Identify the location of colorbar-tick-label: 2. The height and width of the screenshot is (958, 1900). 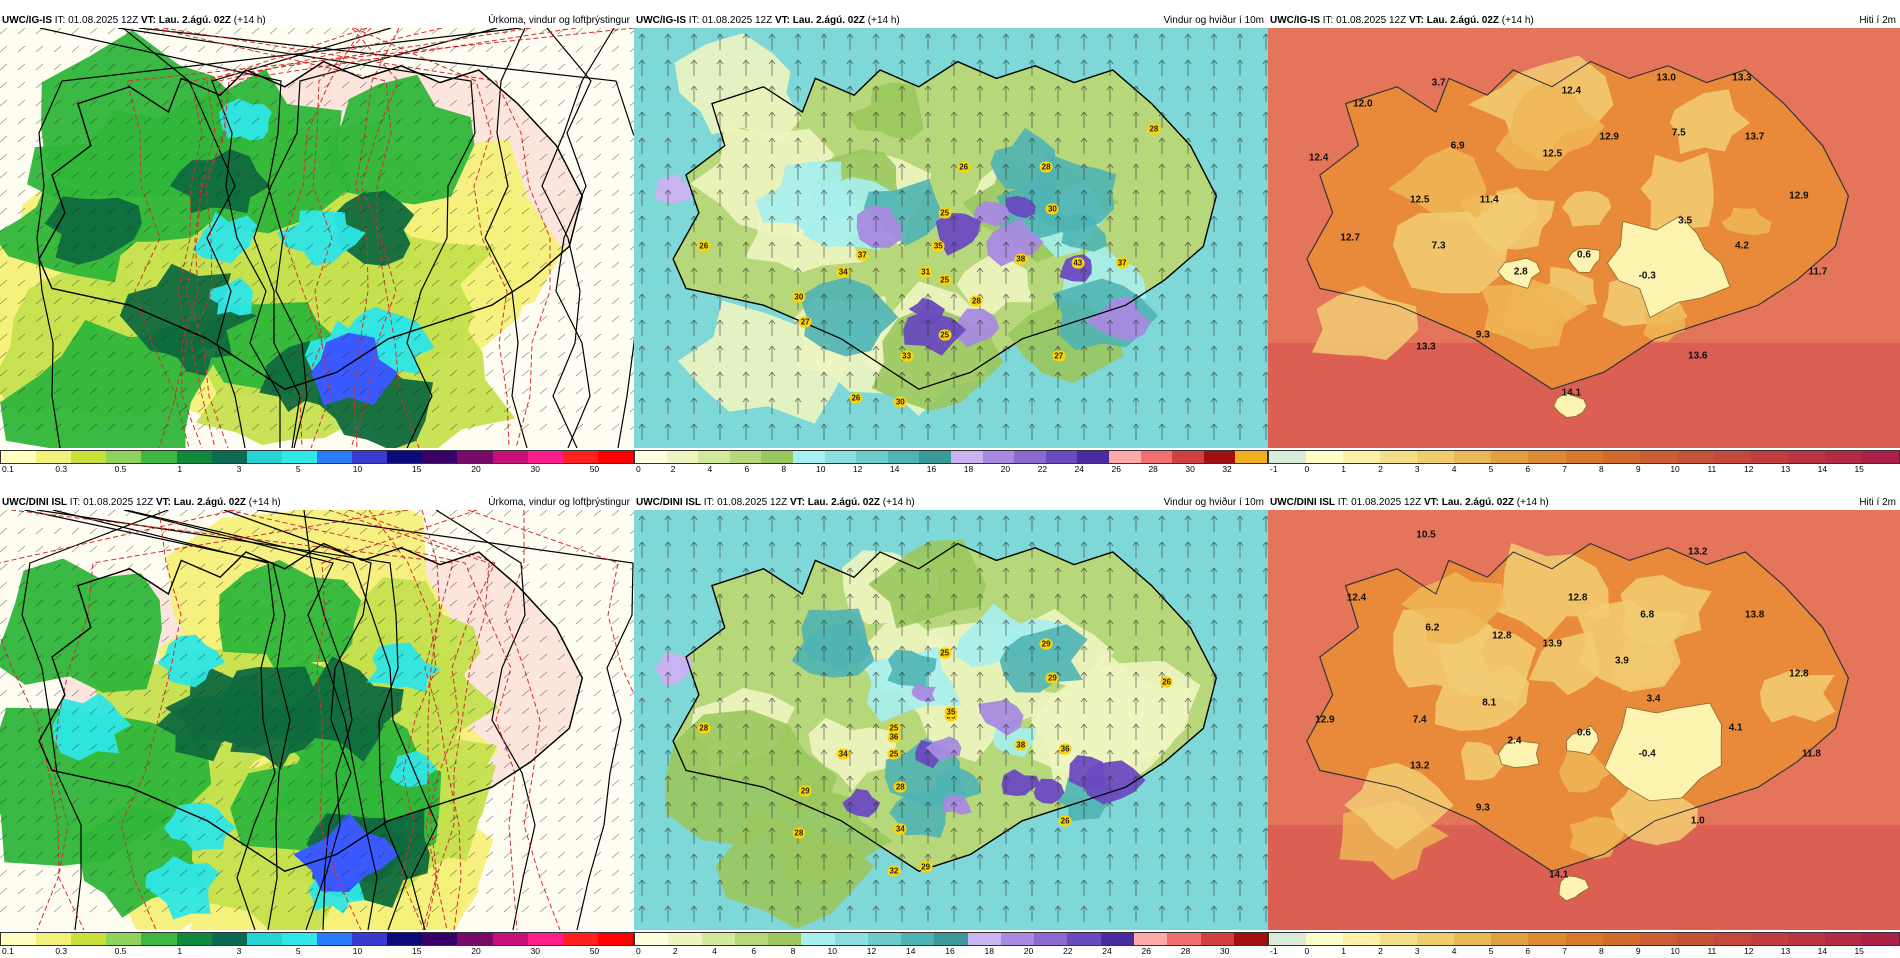
(1380, 469).